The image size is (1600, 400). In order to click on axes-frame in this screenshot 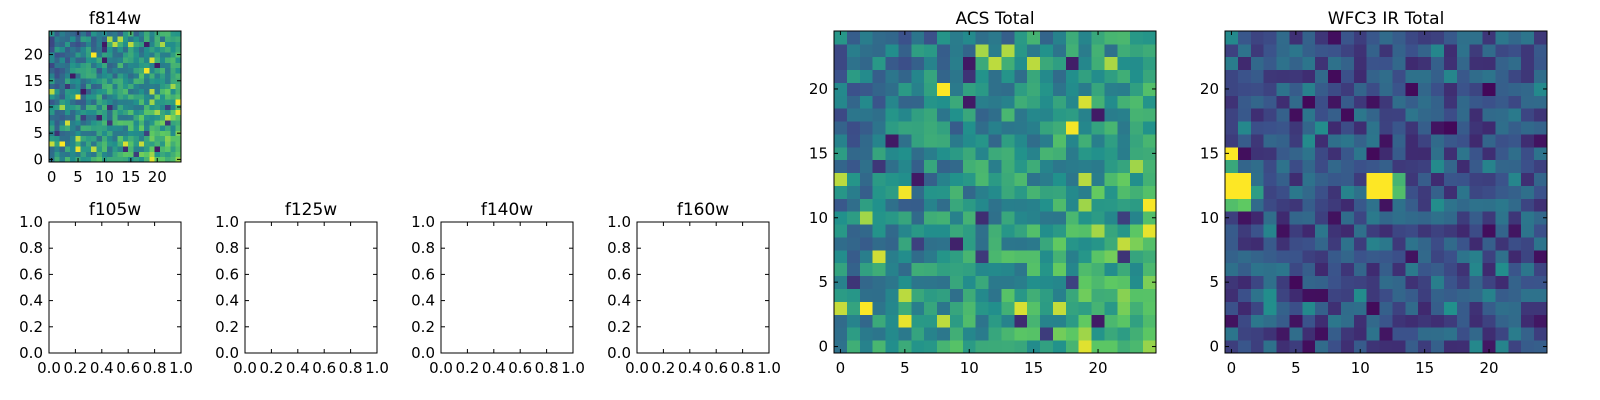, I will do `click(507, 287)`.